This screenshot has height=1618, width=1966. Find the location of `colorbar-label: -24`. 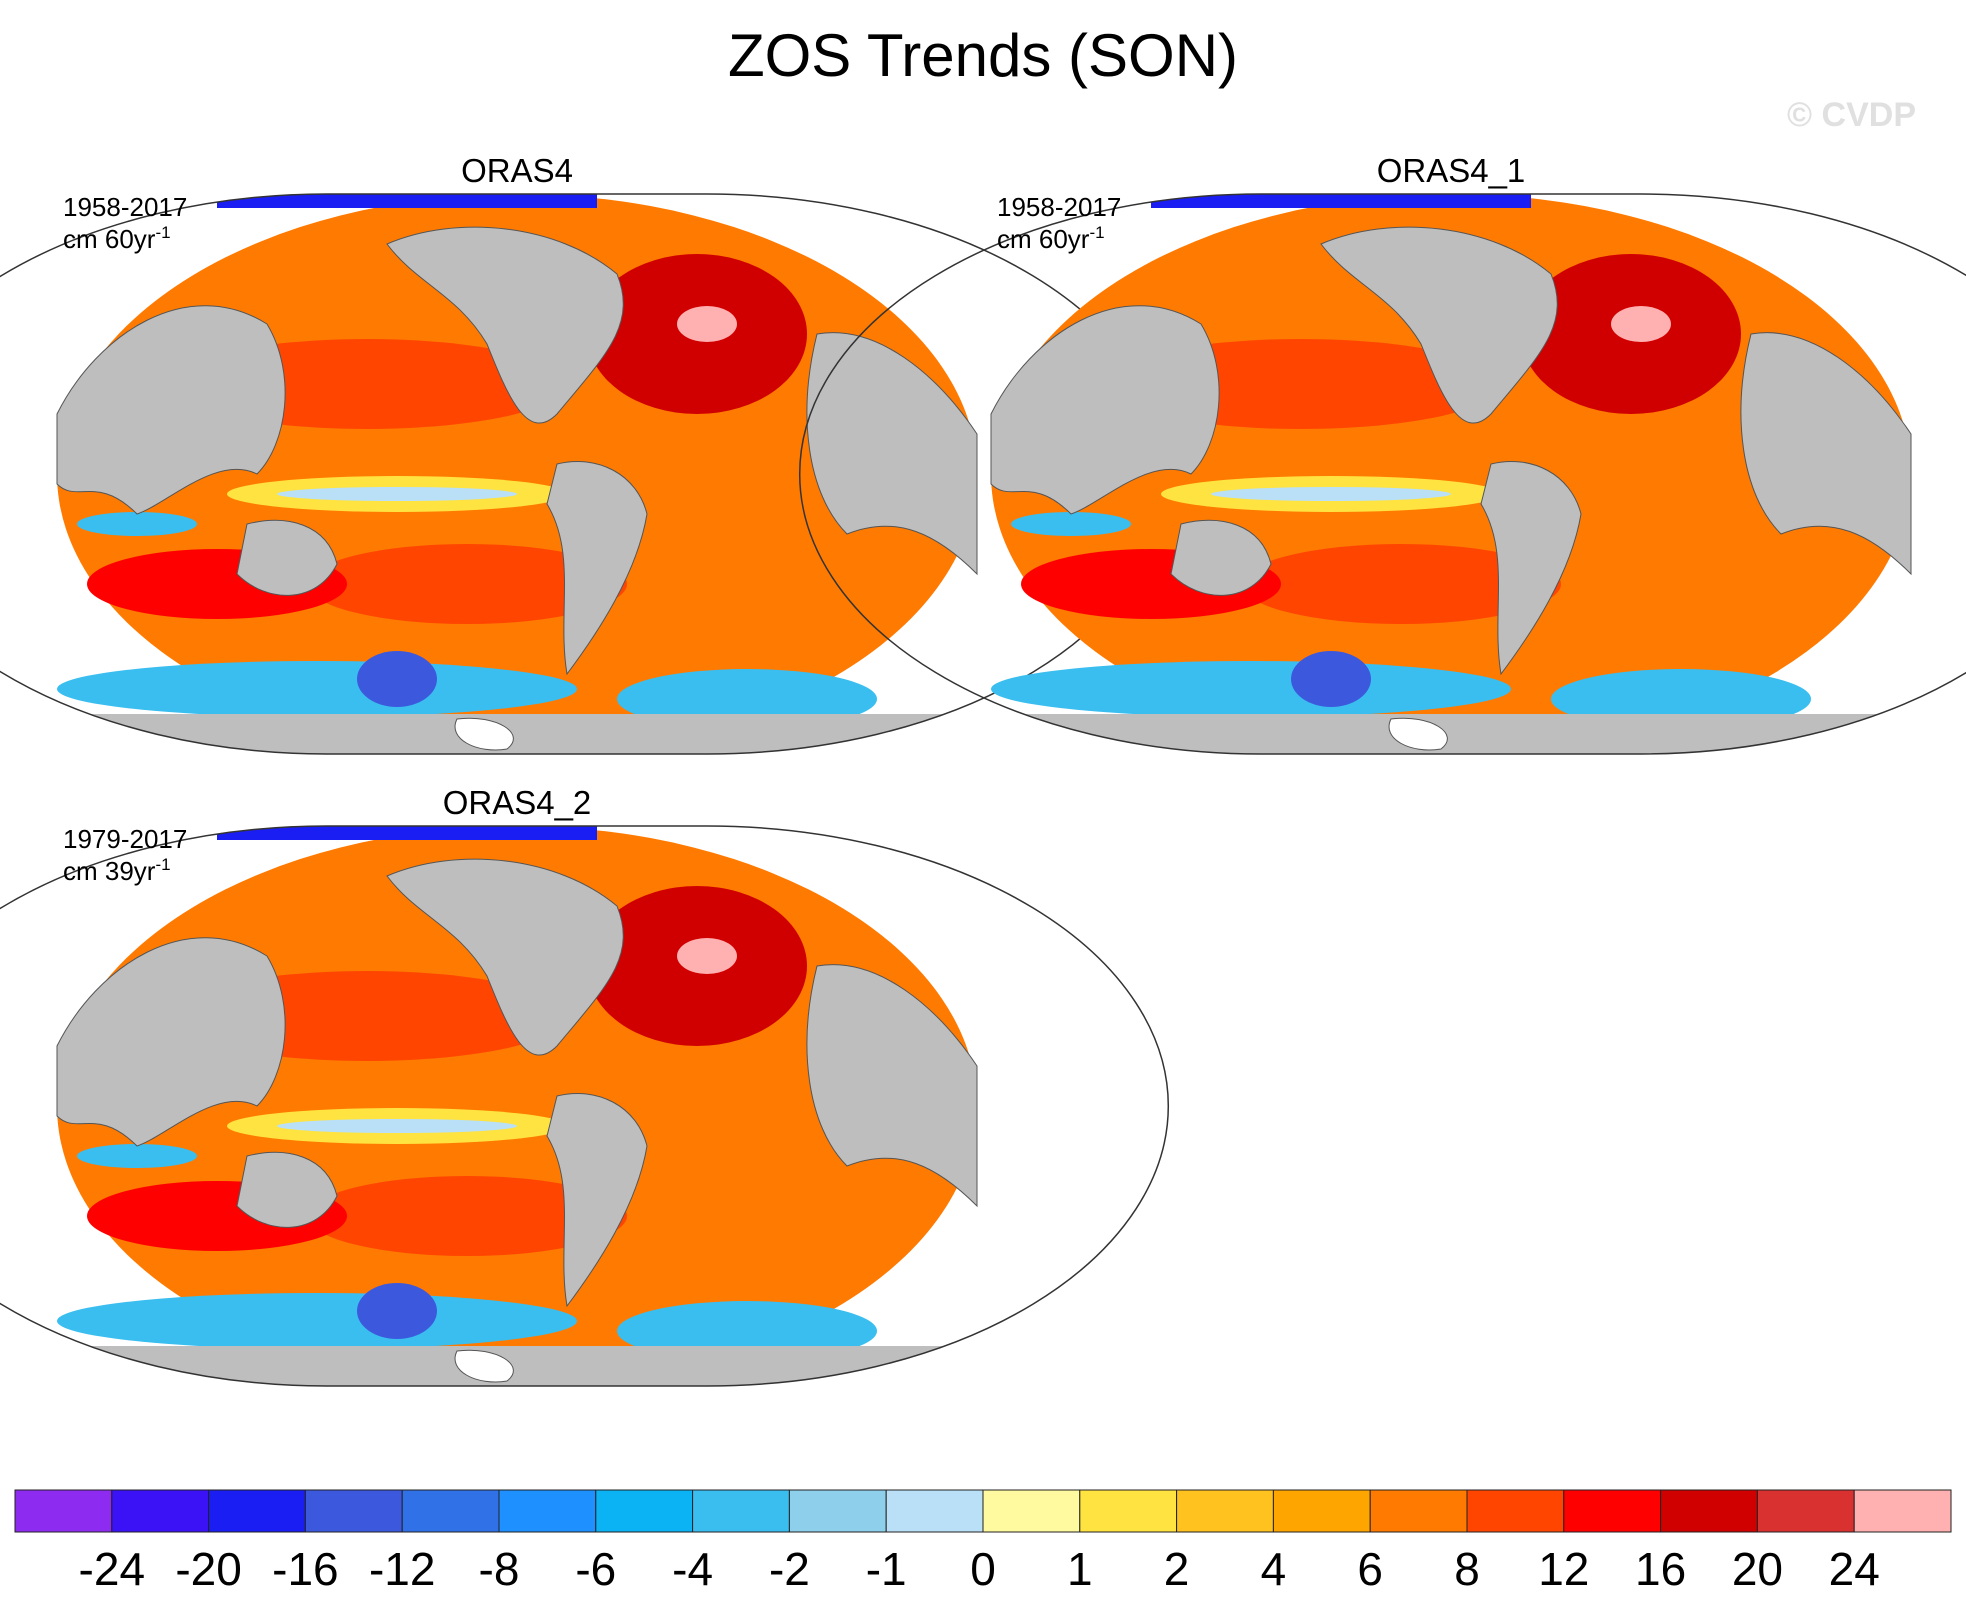

colorbar-label: -24 is located at coordinates (112, 1569).